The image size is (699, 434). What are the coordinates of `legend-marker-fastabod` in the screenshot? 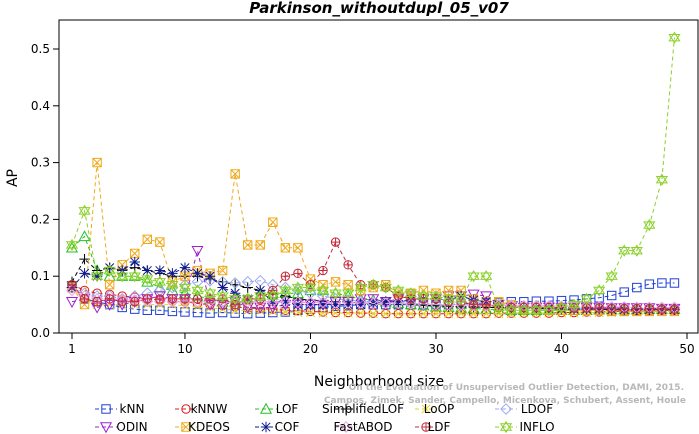 It's located at (346, 427).